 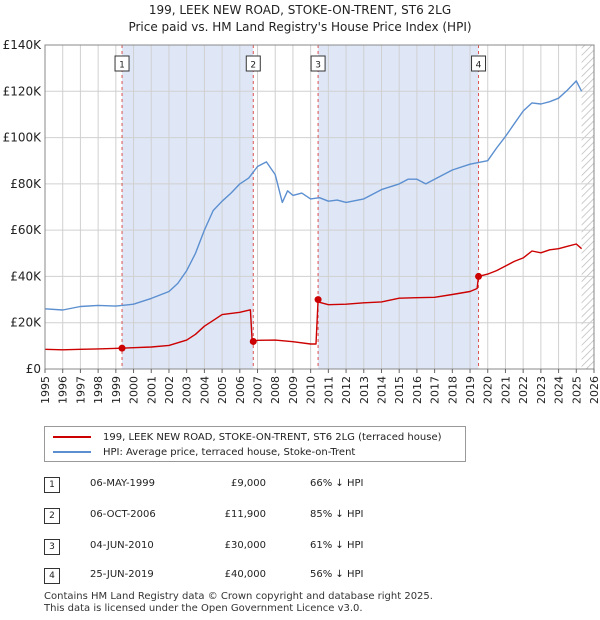 What do you see at coordinates (23, 138) in the screenshot?
I see `y-tick-label: £100K` at bounding box center [23, 138].